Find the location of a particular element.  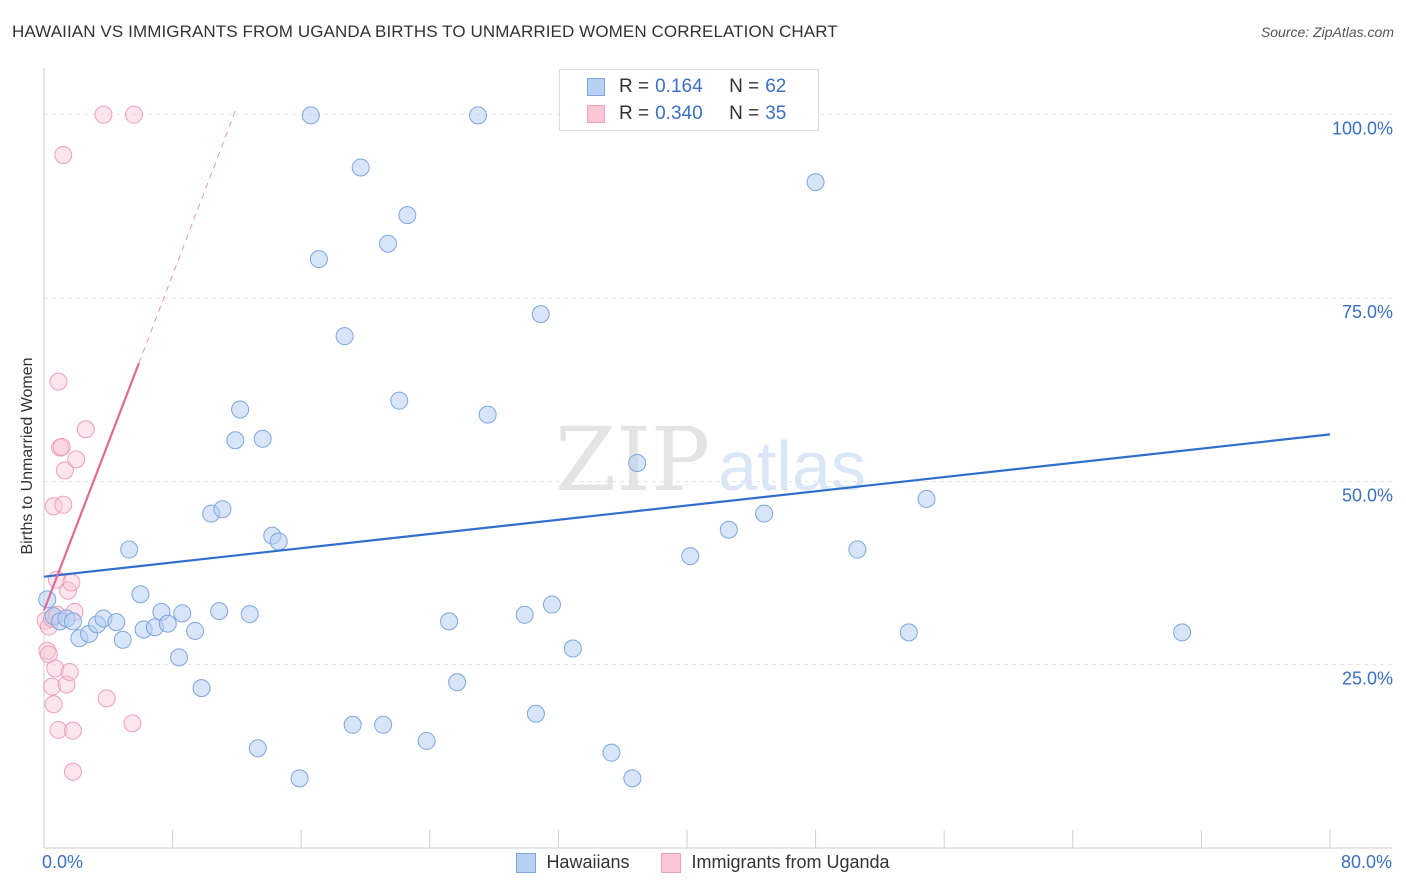

legend-row-hawaiians: R = 0.164 N = 62 is located at coordinates (673, 87).